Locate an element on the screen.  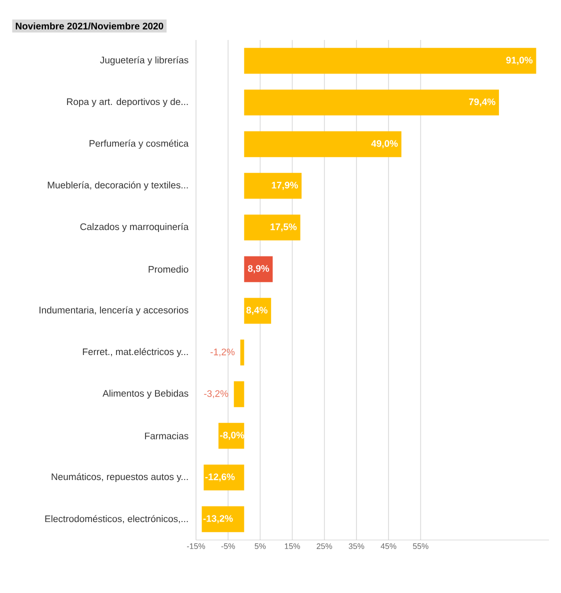
x-tick-label: -5% is located at coordinates (228, 546).